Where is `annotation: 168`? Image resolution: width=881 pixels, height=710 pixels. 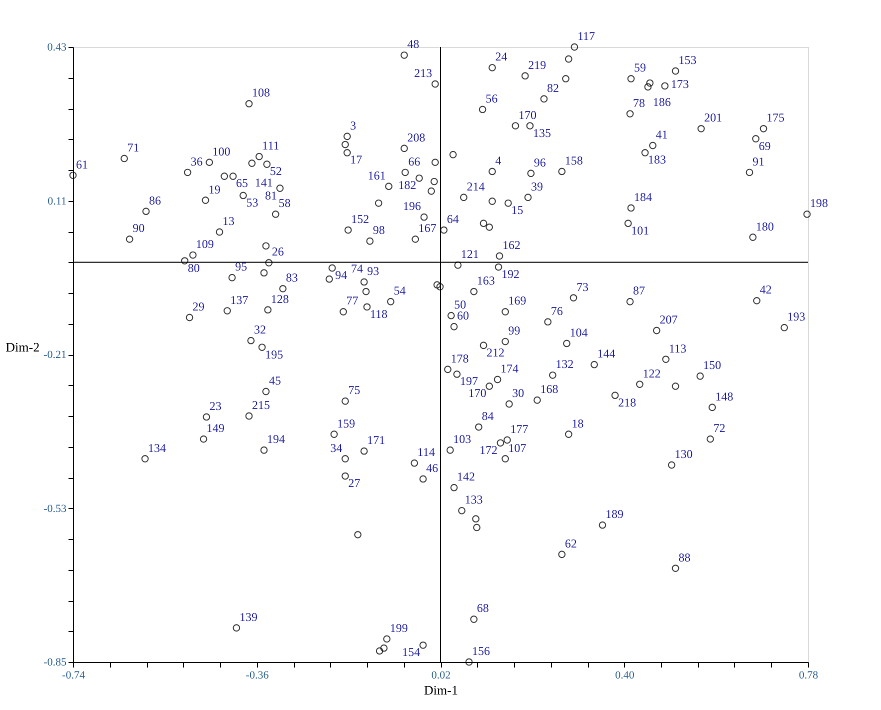 annotation: 168 is located at coordinates (549, 389).